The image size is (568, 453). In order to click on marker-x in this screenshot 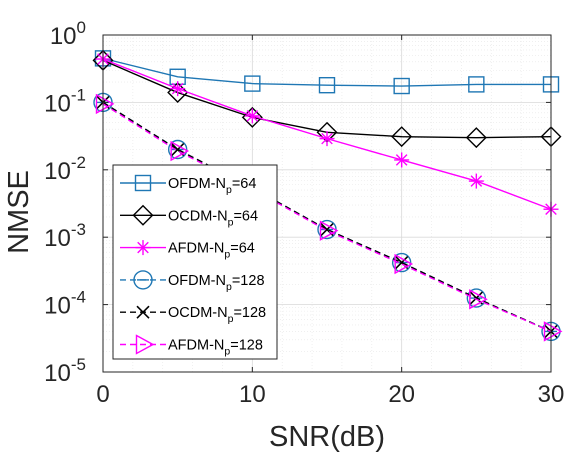, I will do `click(143, 312)`.